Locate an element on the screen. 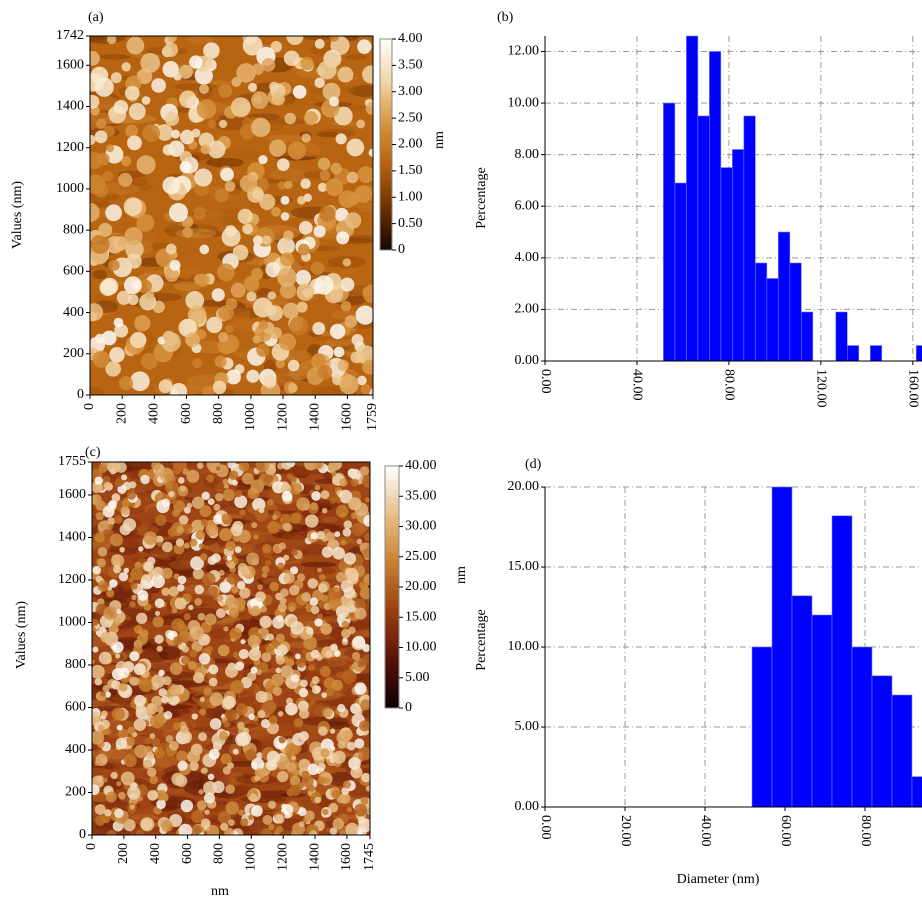  y-tick-label: 200 is located at coordinates (73, 353).